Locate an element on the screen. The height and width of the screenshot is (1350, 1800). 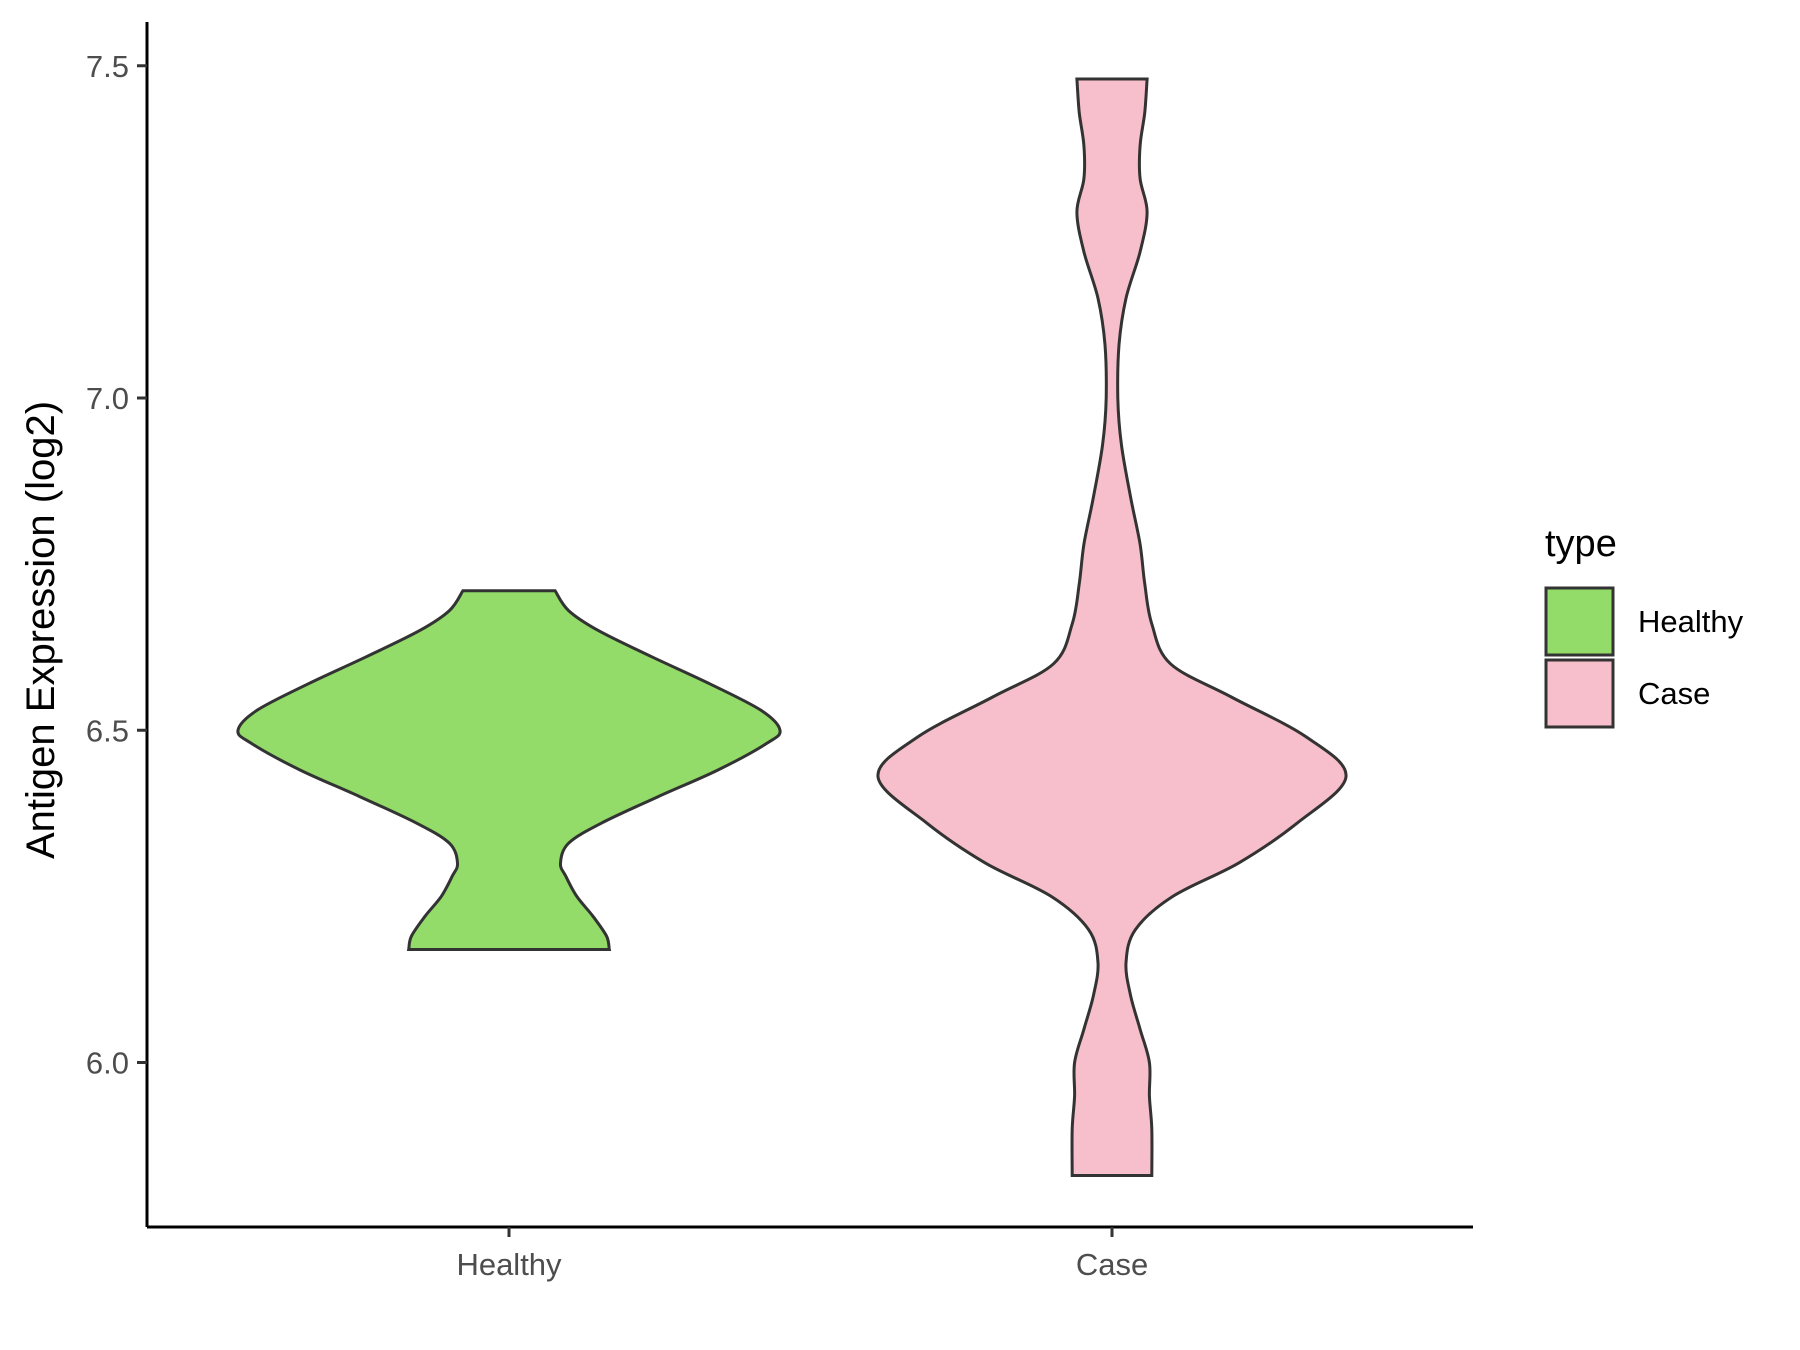
legend: type Healthy Case is located at coordinates (1644, 626).